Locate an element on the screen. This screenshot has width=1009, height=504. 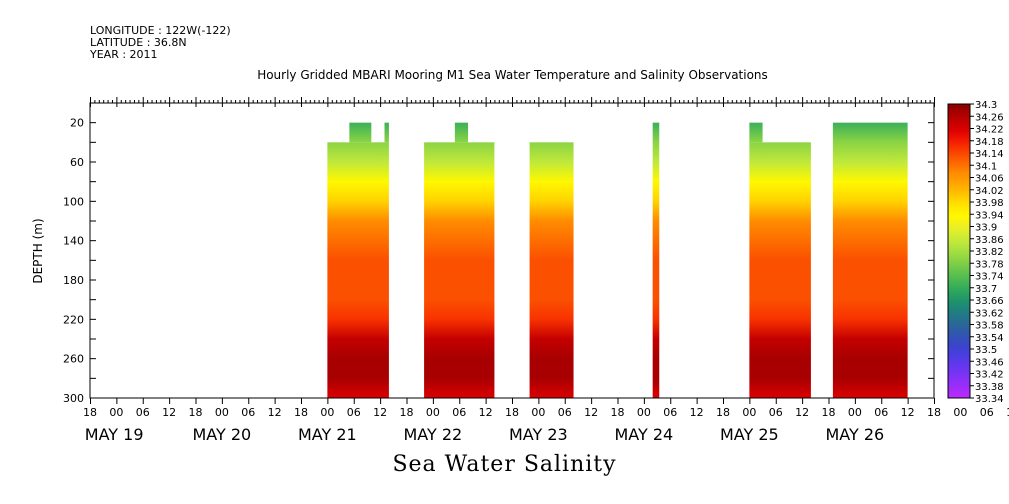
x-day-label: MAY 23 is located at coordinates (538, 434).